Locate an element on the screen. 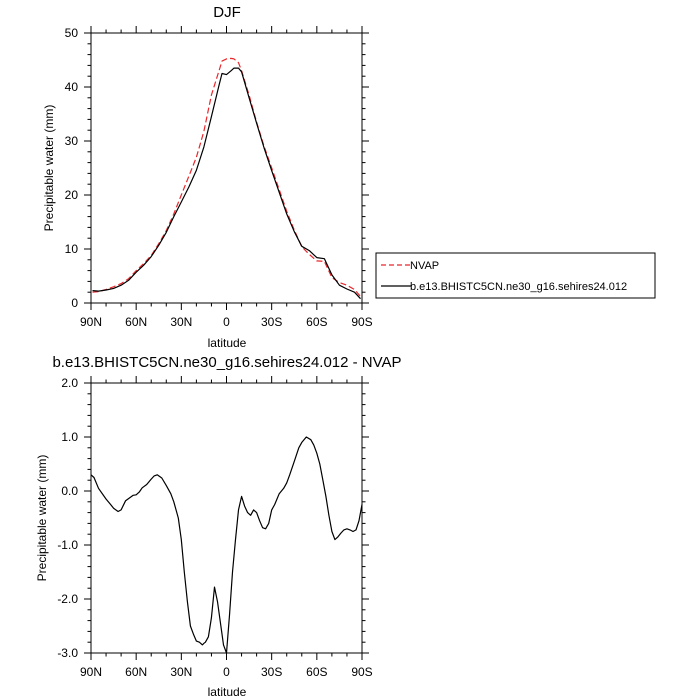 The image size is (700, 700). top-chart-ytick-label: 0 is located at coordinates (74, 303).